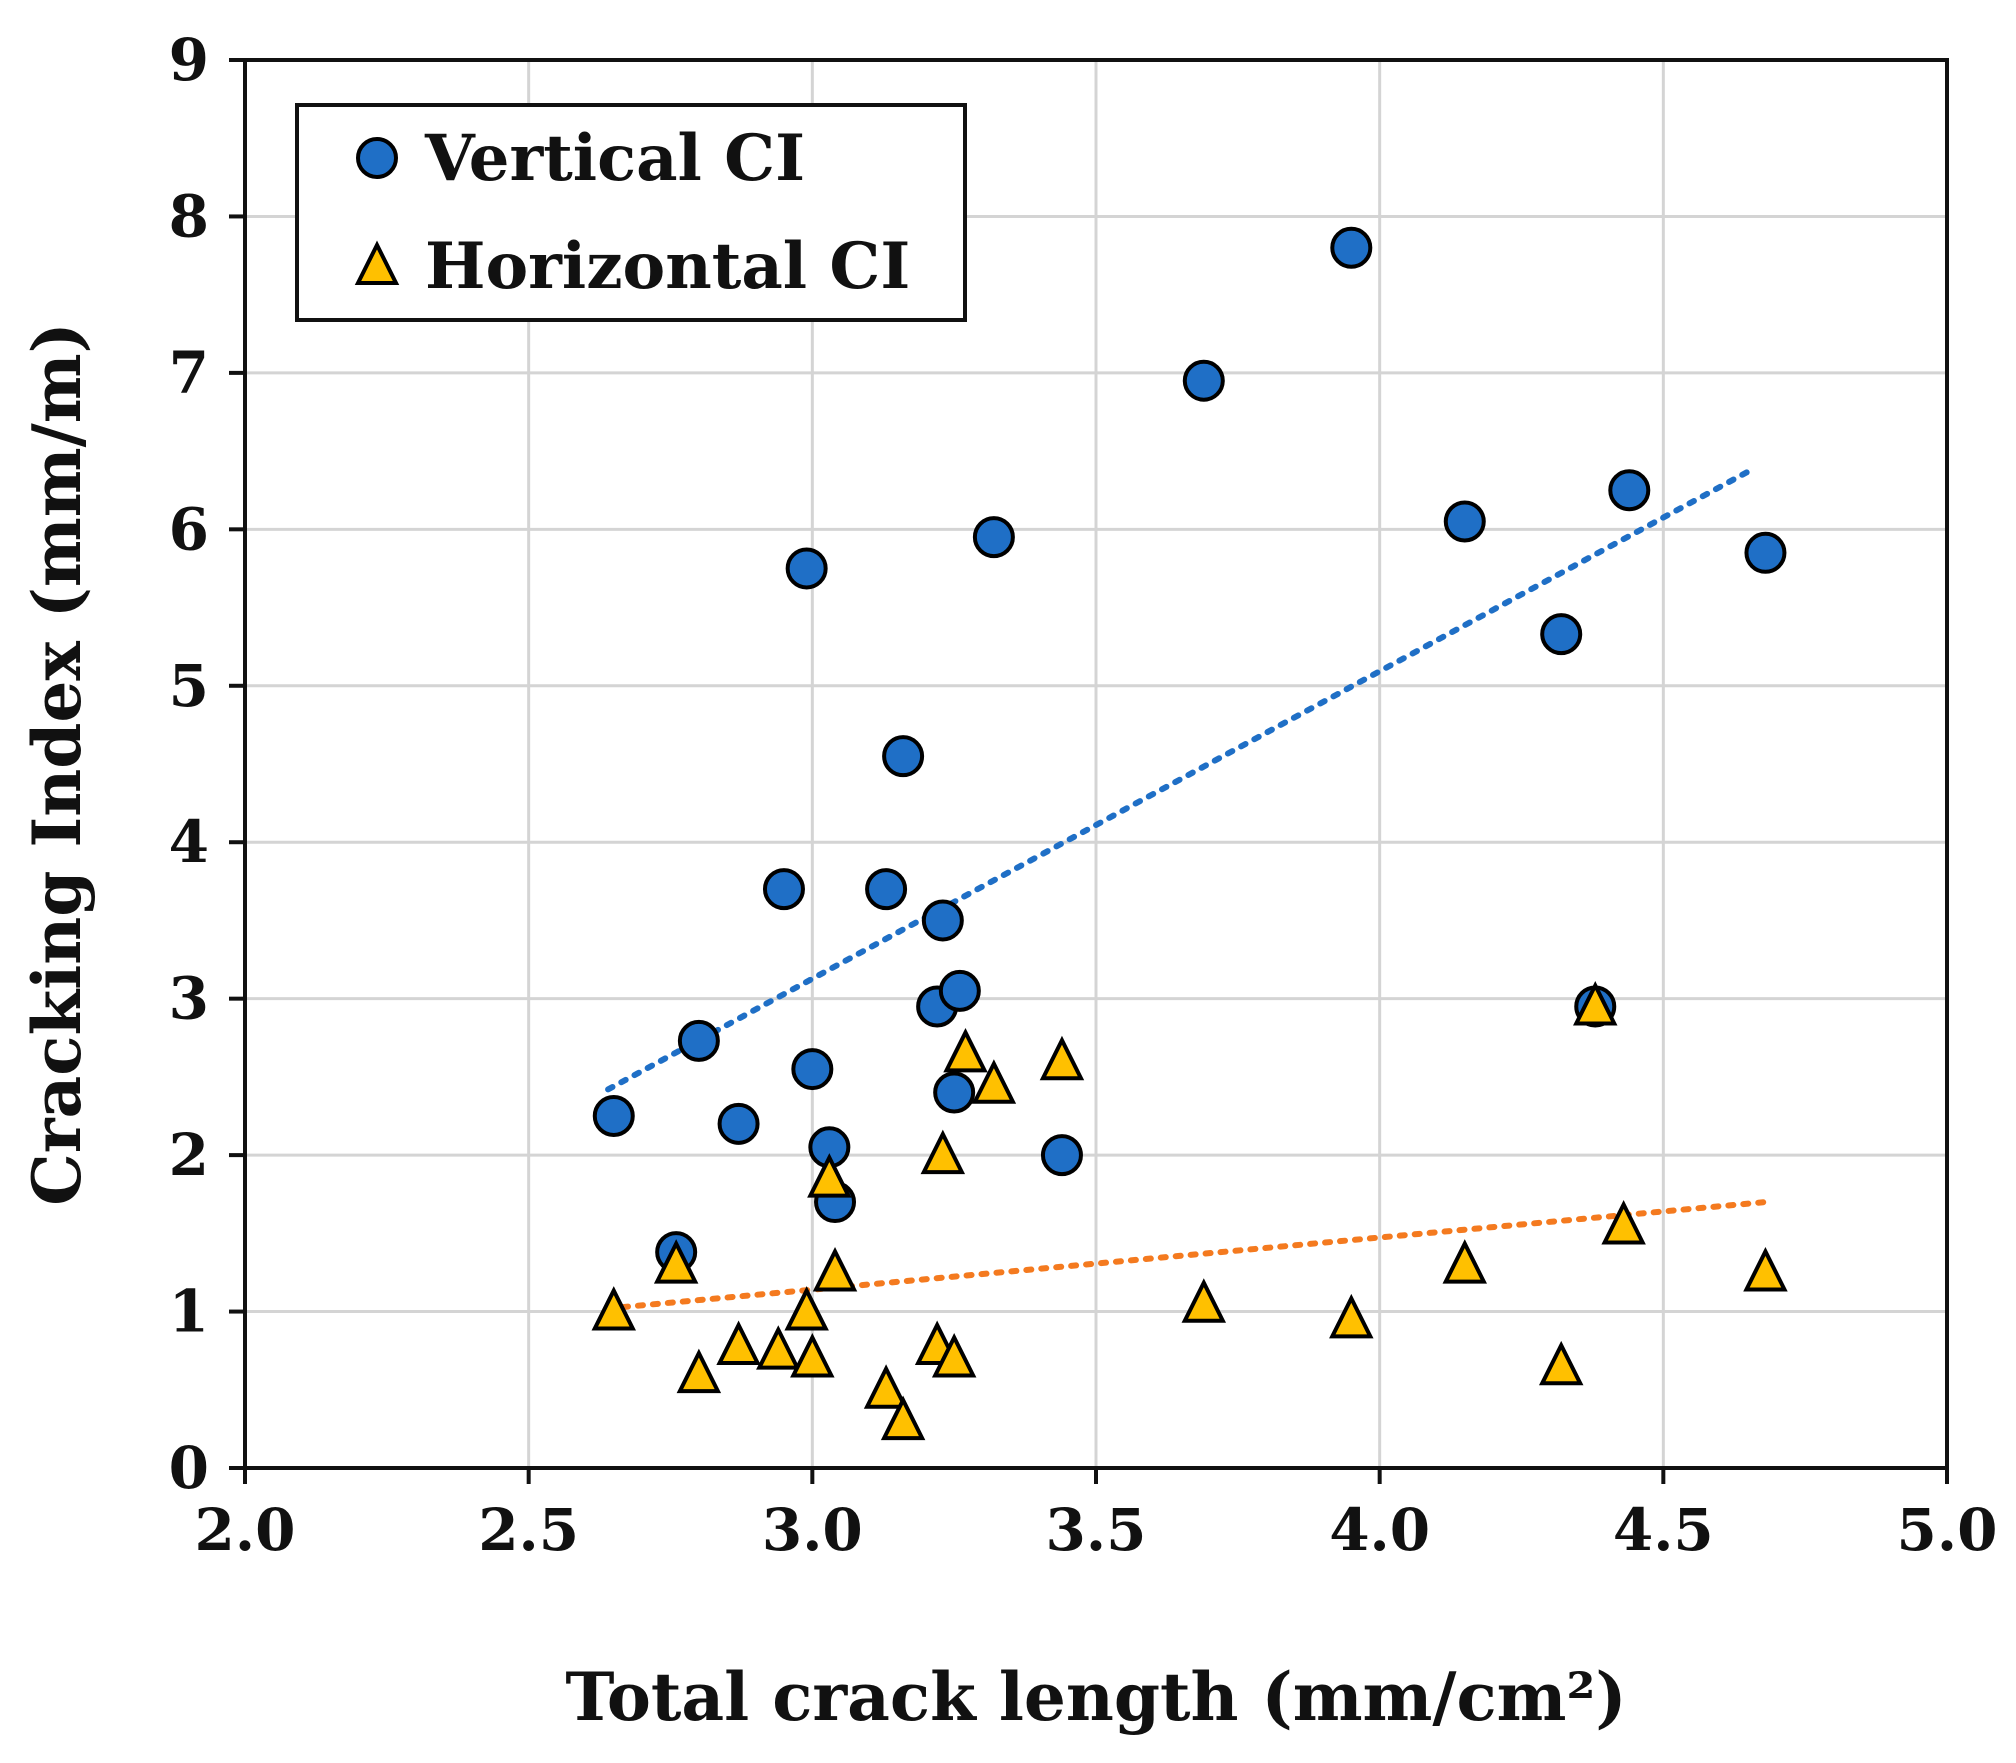 The image size is (2016, 1763). What do you see at coordinates (189, 1312) in the screenshot?
I see `y-tick-label: 1` at bounding box center [189, 1312].